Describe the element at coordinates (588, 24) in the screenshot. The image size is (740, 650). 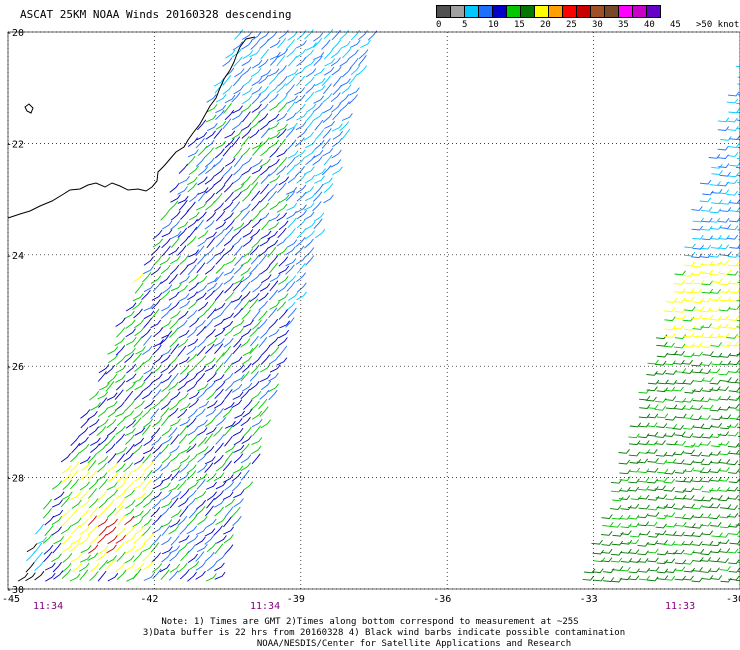
I see `legend-tick-labels: 0 5 10 15 20 25 30 35 40 45 >50 knots` at that location.